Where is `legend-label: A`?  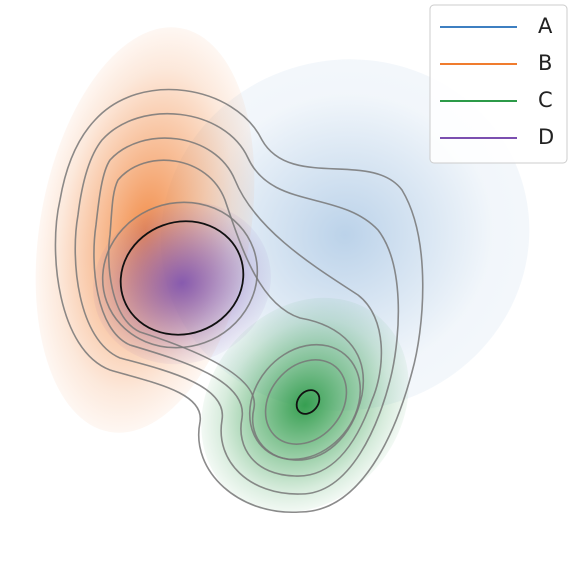 legend-label: A is located at coordinates (545, 26).